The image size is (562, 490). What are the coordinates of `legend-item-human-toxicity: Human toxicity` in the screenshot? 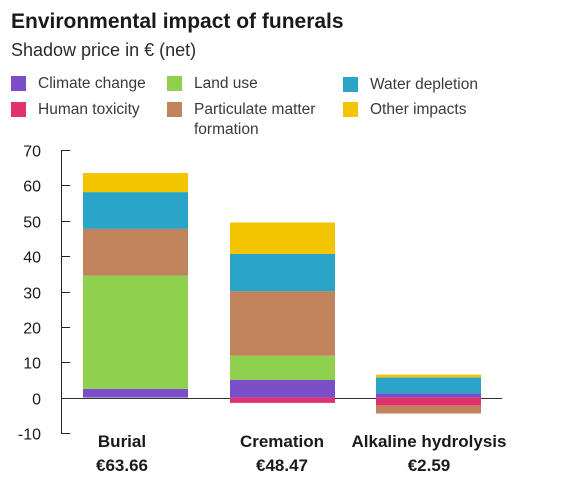 It's located at (99, 110).